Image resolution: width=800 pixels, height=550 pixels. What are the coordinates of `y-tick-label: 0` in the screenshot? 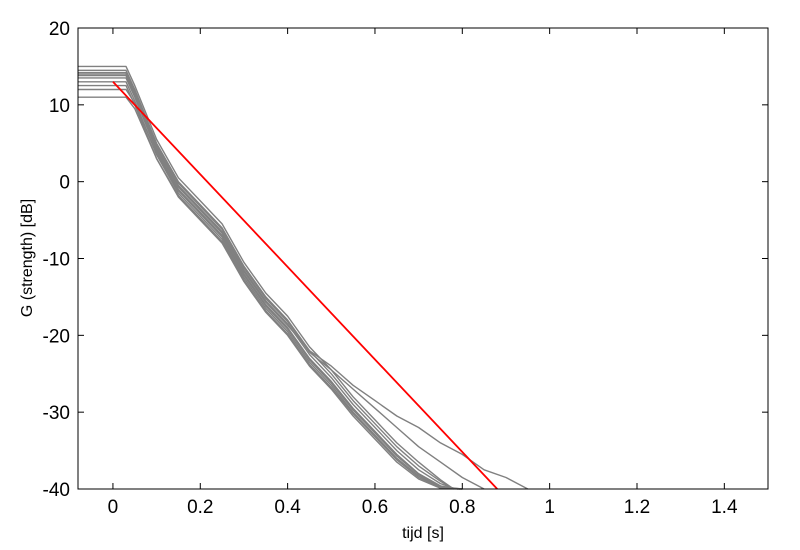 It's located at (64, 183).